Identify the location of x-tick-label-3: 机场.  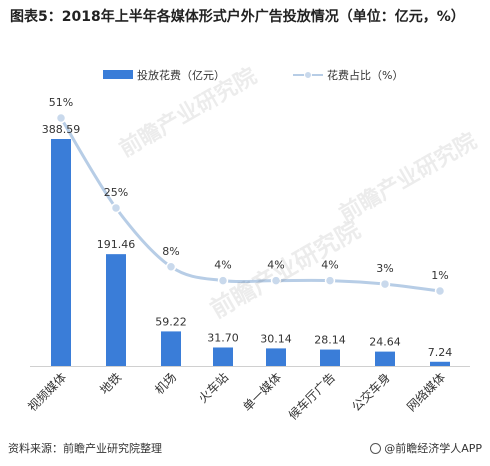
(165, 383).